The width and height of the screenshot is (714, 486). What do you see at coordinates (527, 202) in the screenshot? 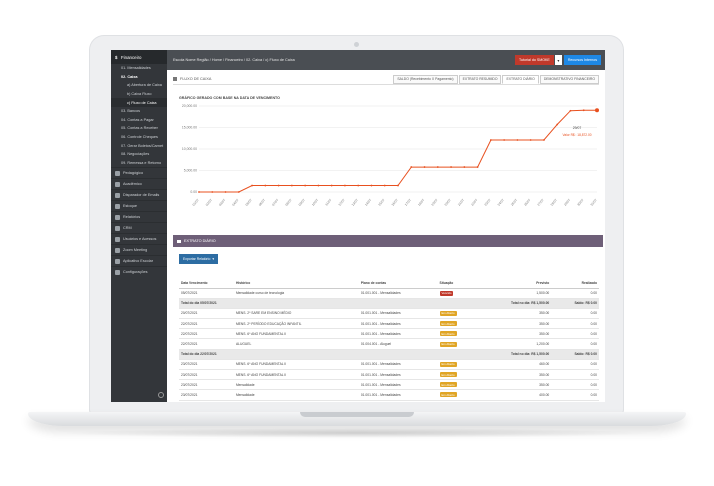
I see `x-tick-label: 26/07` at bounding box center [527, 202].